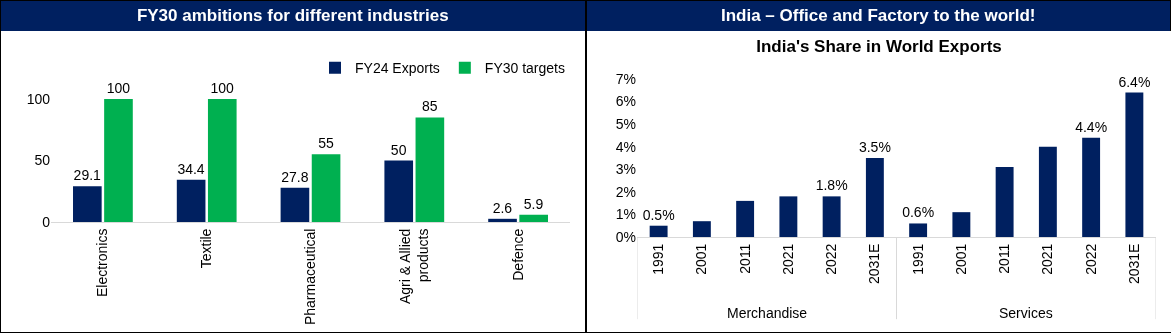 The width and height of the screenshot is (1171, 333). Describe the element at coordinates (625, 214) in the screenshot. I see `y-tick-label: 1%` at that location.